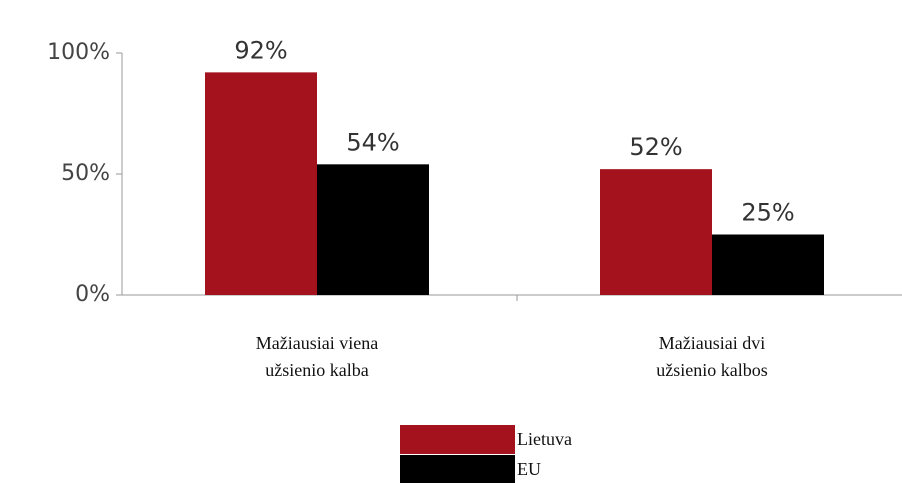 Image resolution: width=902 pixels, height=483 pixels. Describe the element at coordinates (317, 356) in the screenshot. I see `x-tick-label: Mažiausiai viena užsienio kalba` at that location.